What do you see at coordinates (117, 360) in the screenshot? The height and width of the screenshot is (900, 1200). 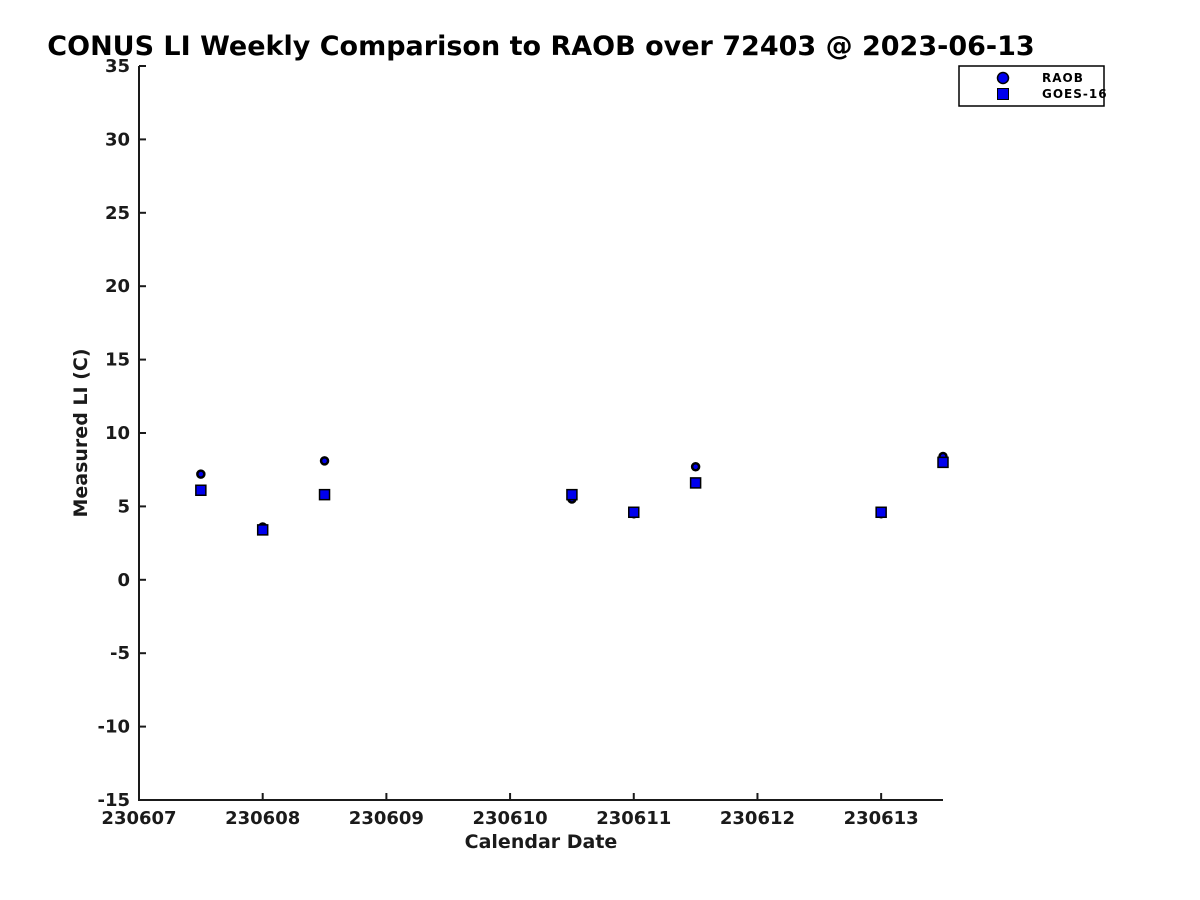 I see `y-tick-label: 15` at bounding box center [117, 360].